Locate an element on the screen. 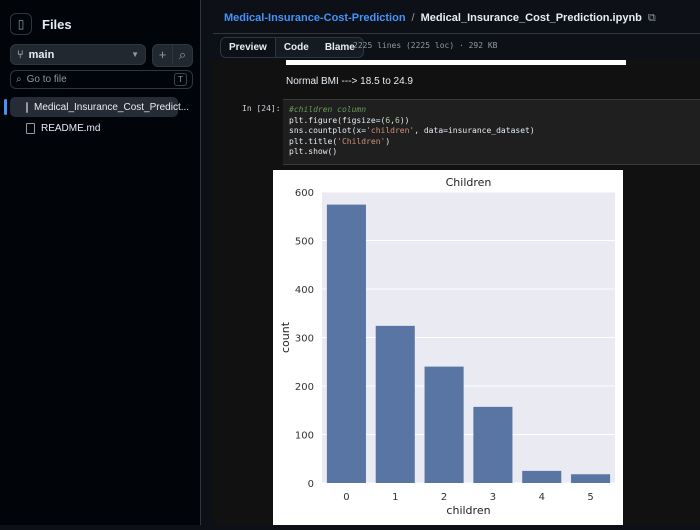 This screenshot has width=700, height=530. x-tick-label: 3 is located at coordinates (493, 497).